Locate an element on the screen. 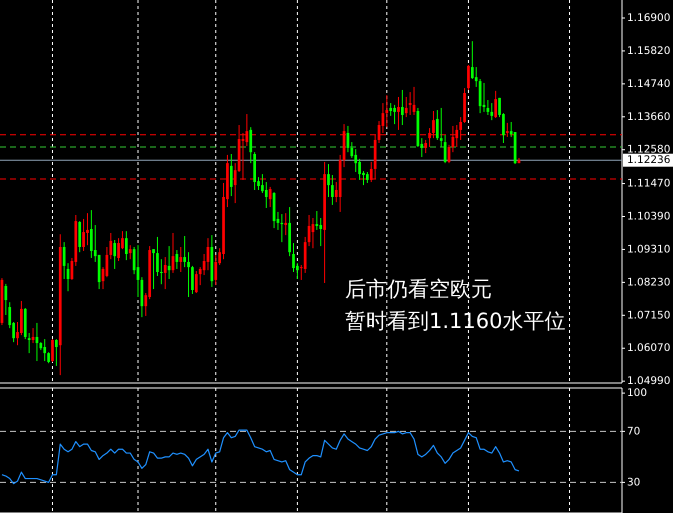  ref-label: 1.12236 is located at coordinates (648, 160).